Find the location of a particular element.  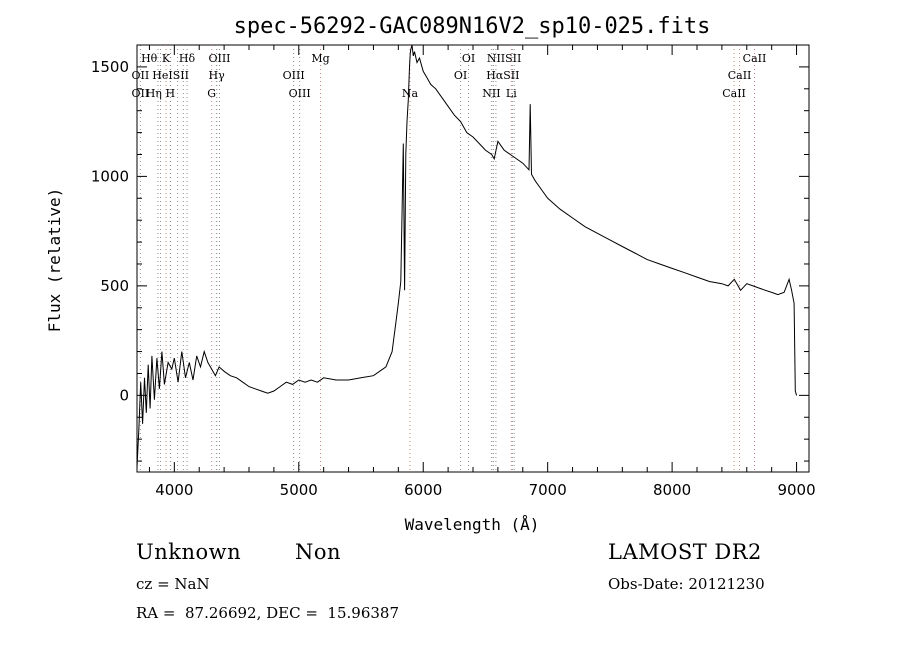

x-axis-label: Wavelength (Å) is located at coordinates (472, 524).